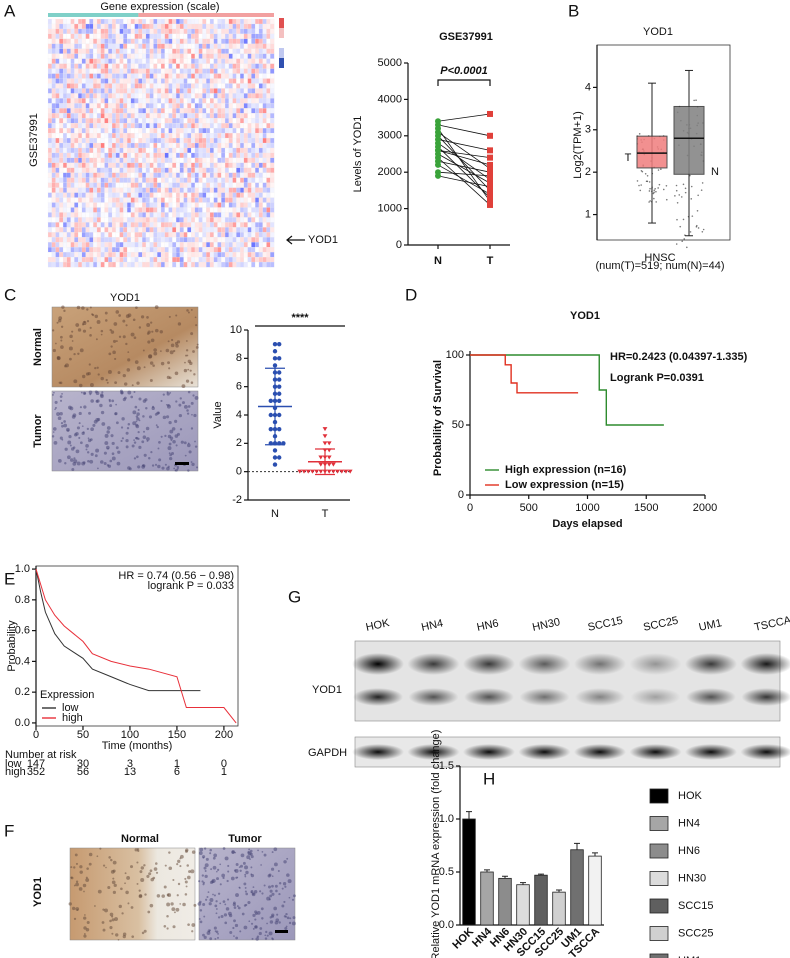 This screenshot has width=790, height=958. Describe the element at coordinates (466, 37) in the screenshot. I see `chart-title: GSE37991` at that location.